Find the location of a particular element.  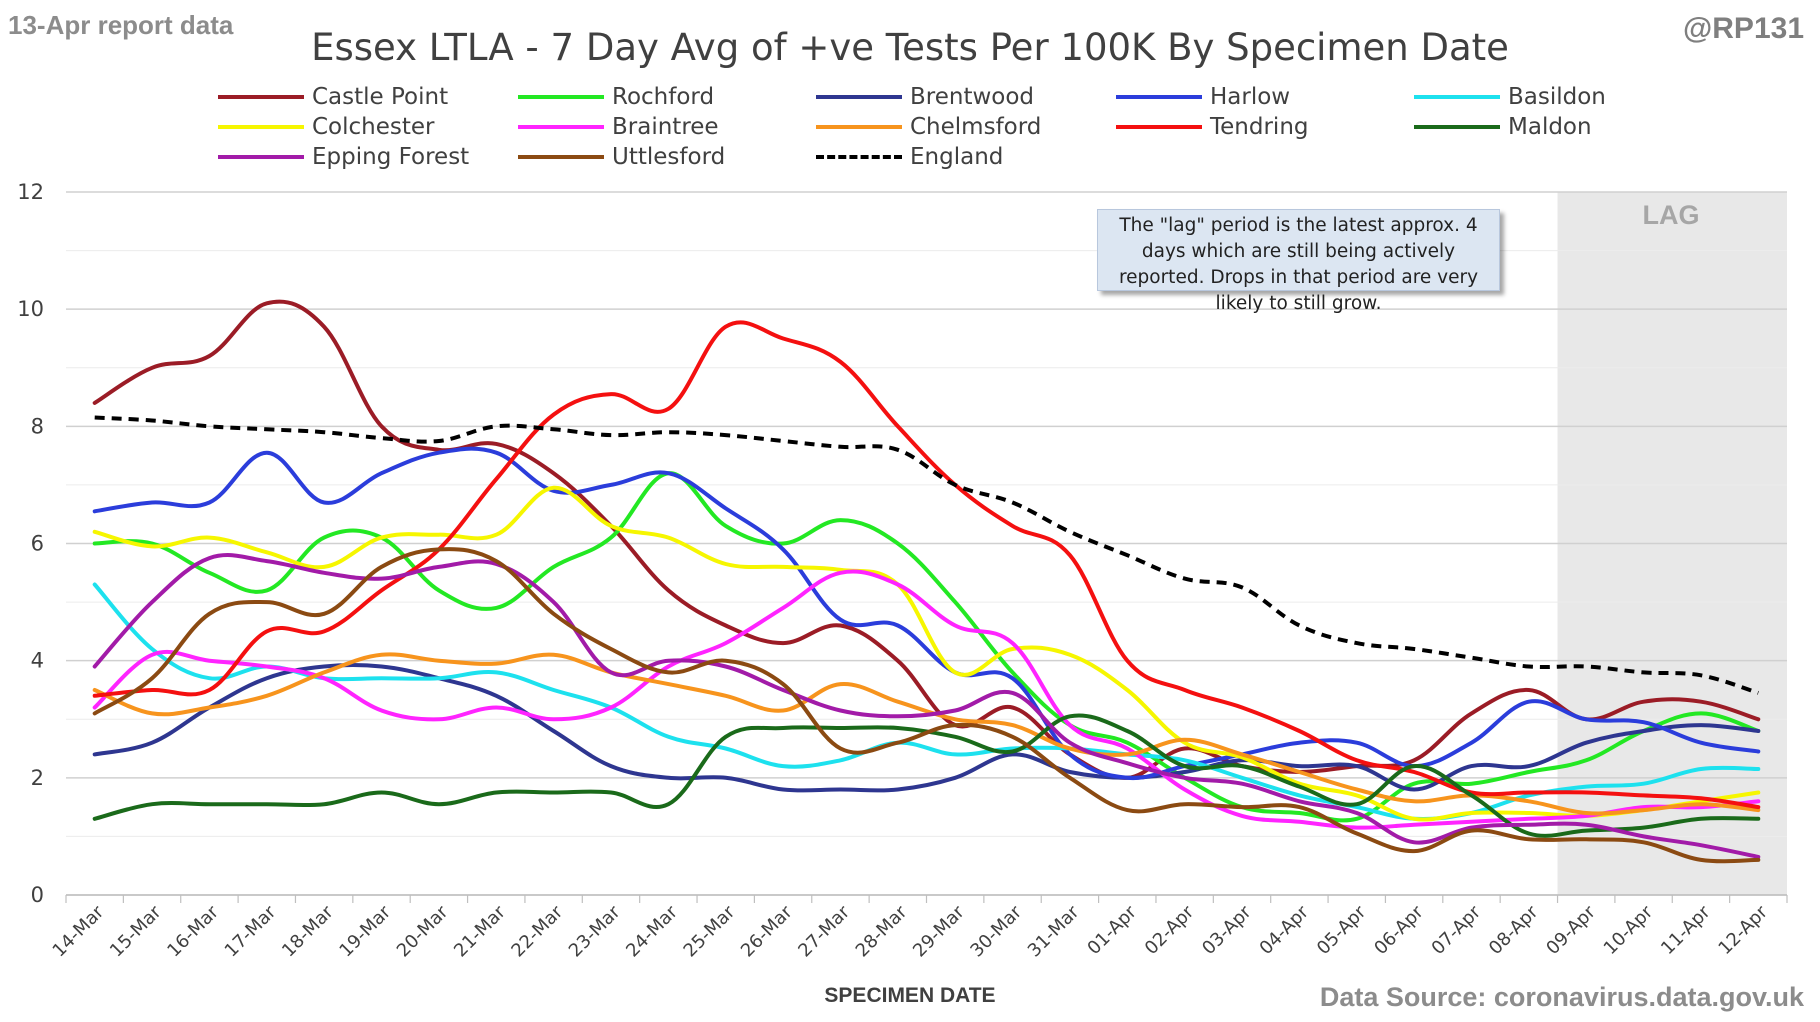

x-tick-label: 07-Apr is located at coordinates (1457, 930).